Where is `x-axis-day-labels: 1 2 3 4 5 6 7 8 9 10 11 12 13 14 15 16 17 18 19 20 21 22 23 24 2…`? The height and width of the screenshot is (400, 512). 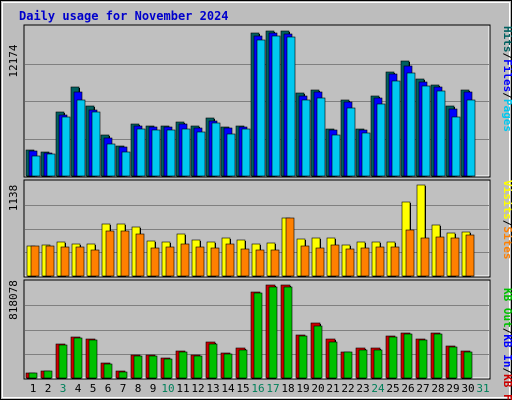
x-axis-day-labels: 1 2 3 4 5 6 7 8 9 10 11 12 13 14 15 16 17 18 19 20 21 22 23 24 2… is located at coordinates (260, 388).